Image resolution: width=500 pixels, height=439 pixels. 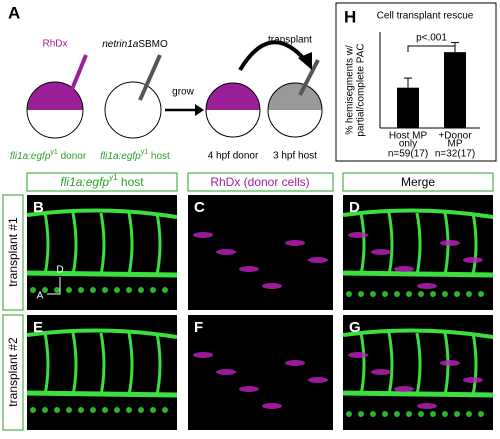 What do you see at coordinates (431, 48) in the screenshot?
I see `significance-bracket` at bounding box center [431, 48].